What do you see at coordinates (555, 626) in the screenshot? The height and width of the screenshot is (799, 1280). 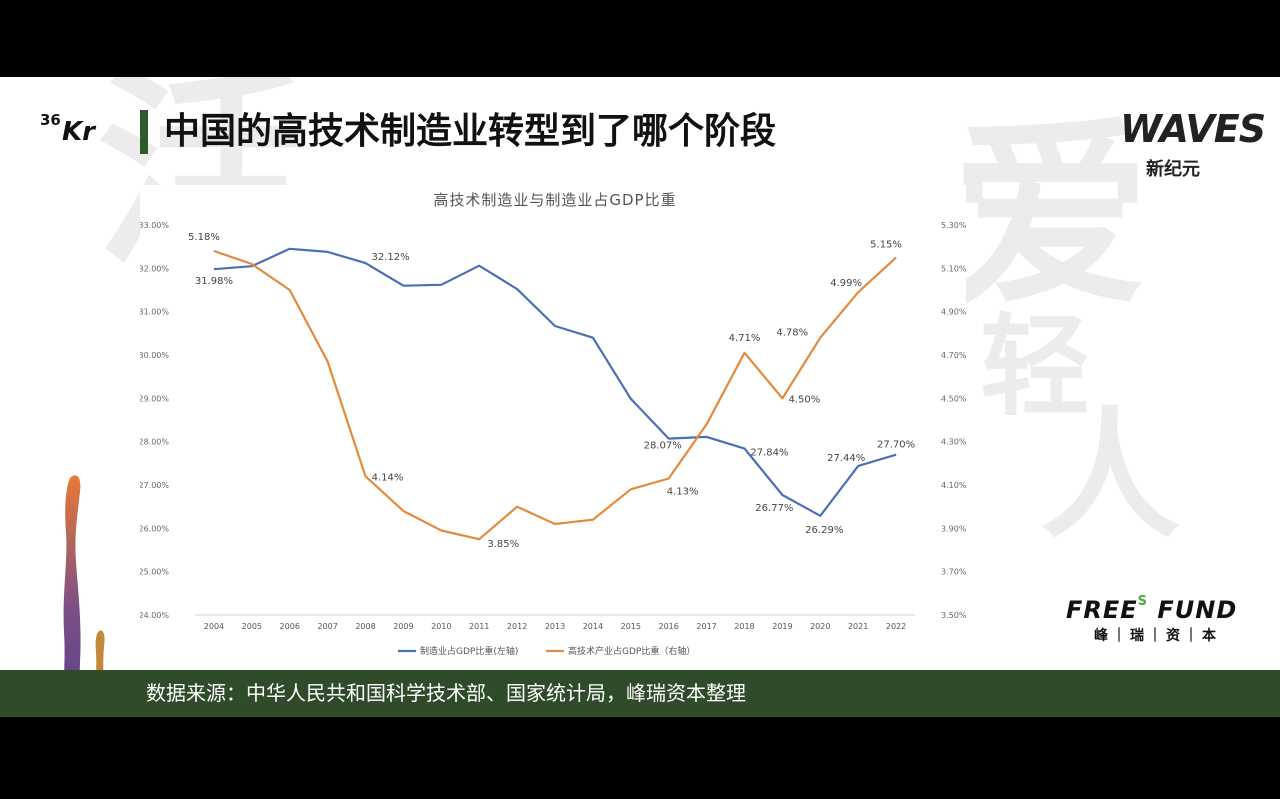 I see `x-tick-label: 2013` at bounding box center [555, 626].